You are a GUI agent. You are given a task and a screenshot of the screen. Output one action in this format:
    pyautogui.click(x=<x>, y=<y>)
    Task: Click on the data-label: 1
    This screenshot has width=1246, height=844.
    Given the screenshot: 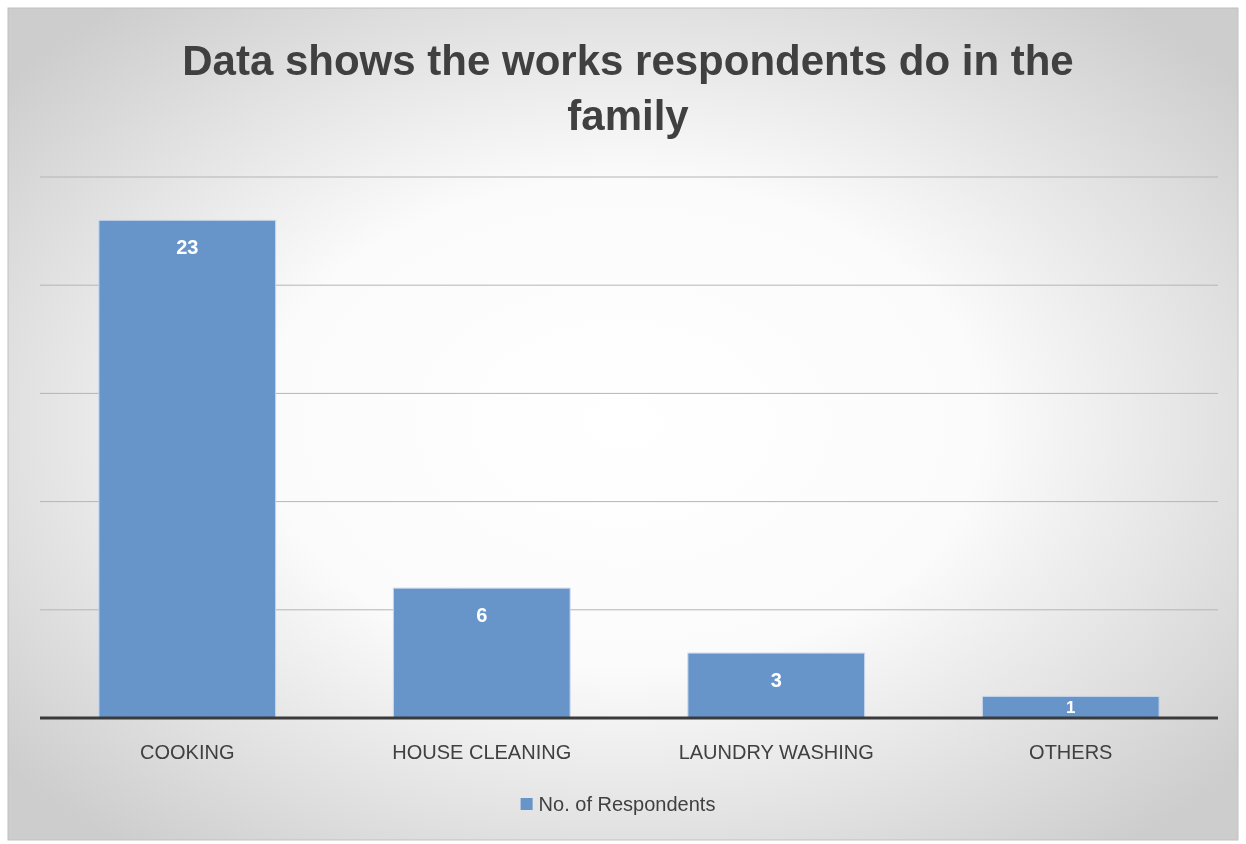 What is the action you would take?
    pyautogui.click(x=1071, y=708)
    